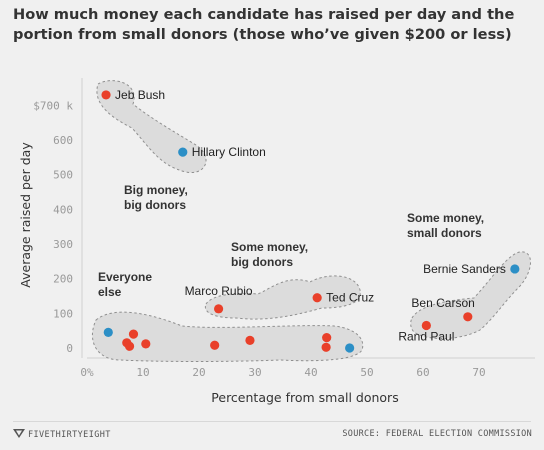  I want to click on point-bernie-sanders, so click(515, 269).